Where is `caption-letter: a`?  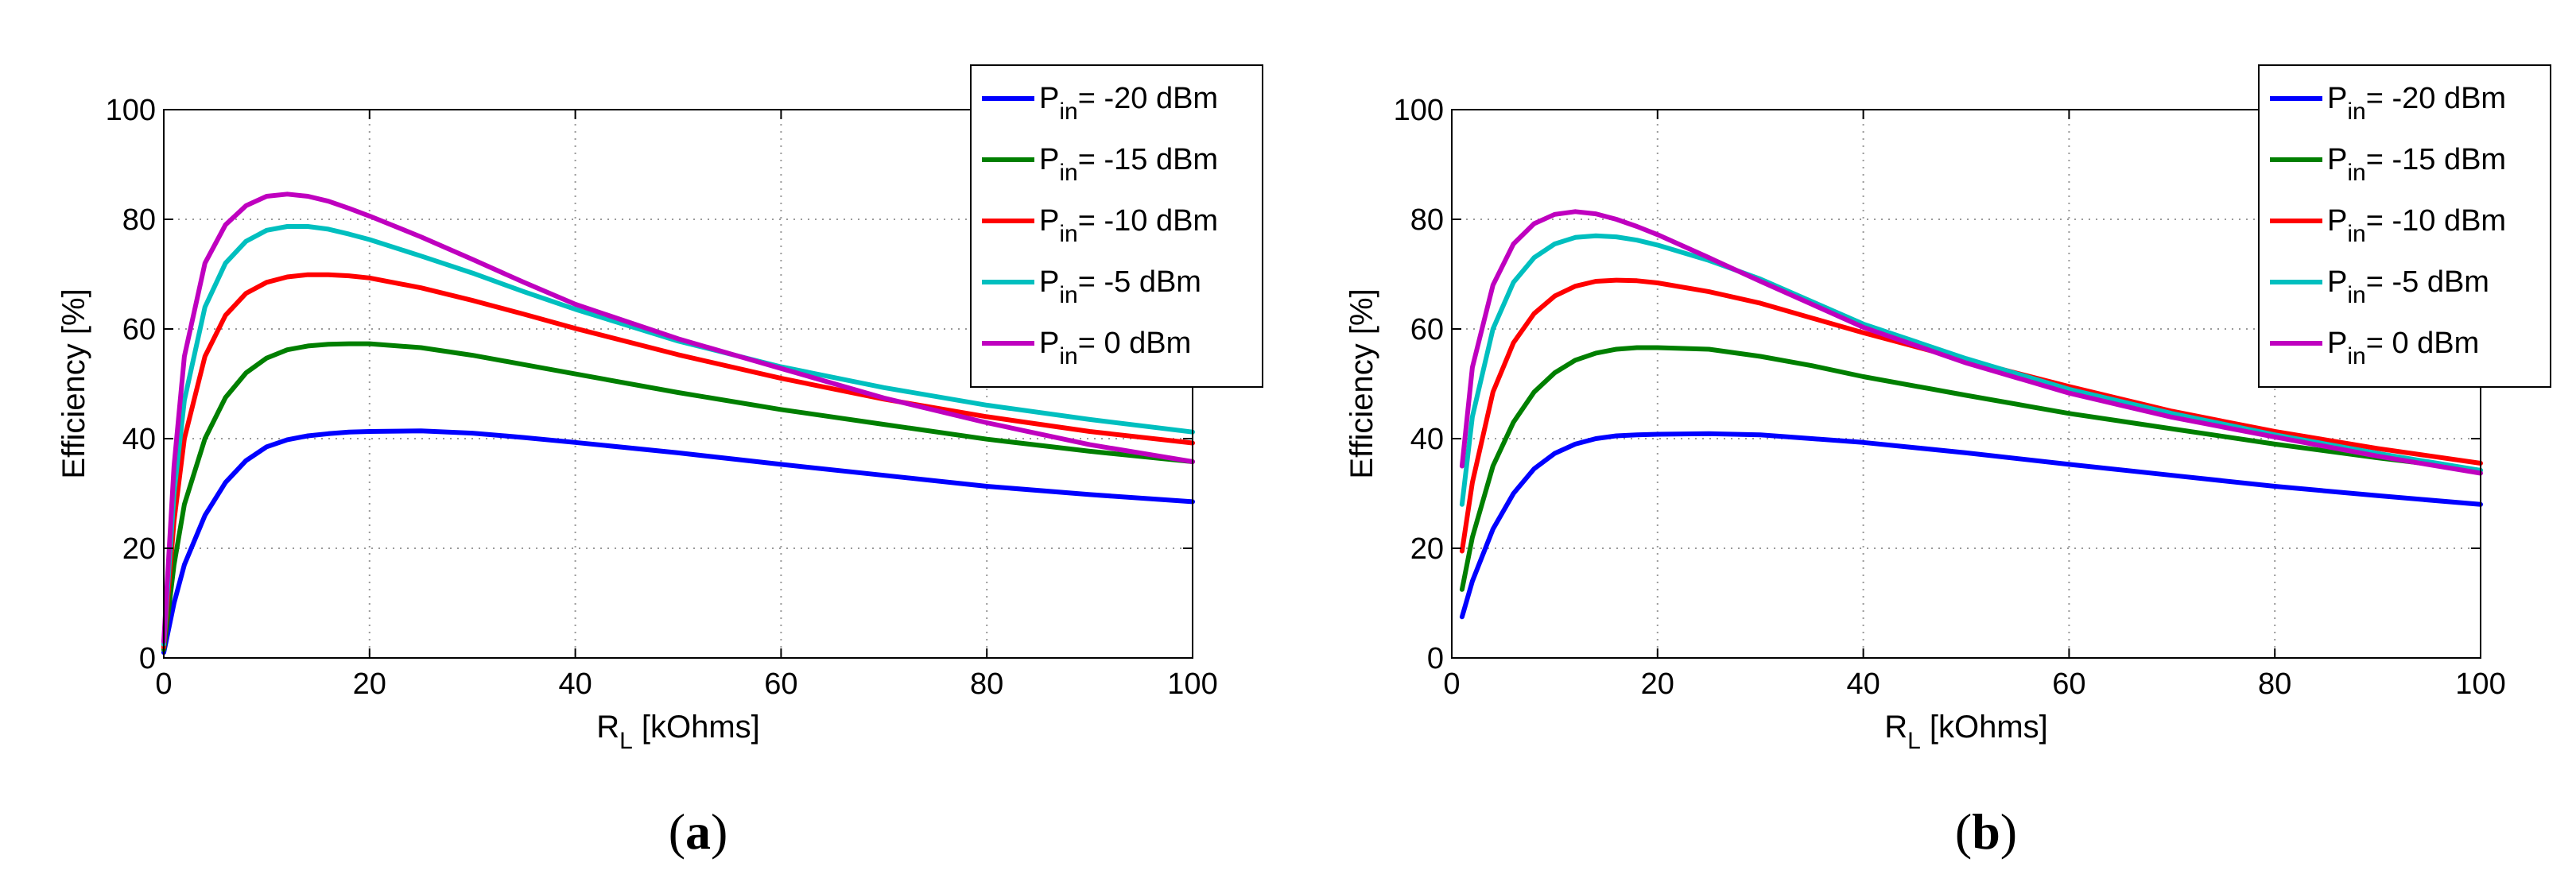 caption-letter: a is located at coordinates (698, 832).